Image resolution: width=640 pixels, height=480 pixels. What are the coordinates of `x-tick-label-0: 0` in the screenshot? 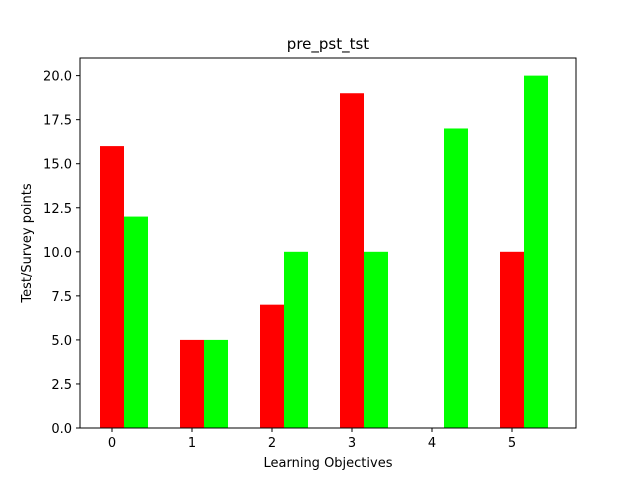 It's located at (112, 443).